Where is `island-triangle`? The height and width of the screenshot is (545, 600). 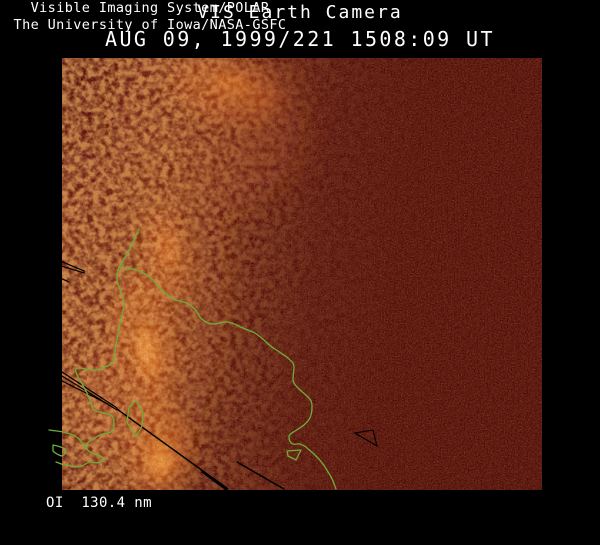
island-triangle is located at coordinates (294, 455).